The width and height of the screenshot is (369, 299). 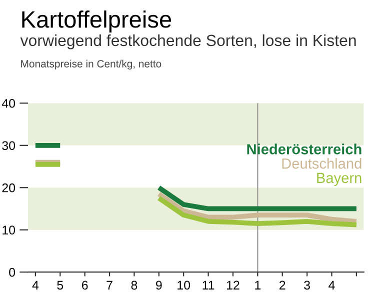 What do you see at coordinates (109, 285) in the screenshot?
I see `x-tick-label: 7` at bounding box center [109, 285].